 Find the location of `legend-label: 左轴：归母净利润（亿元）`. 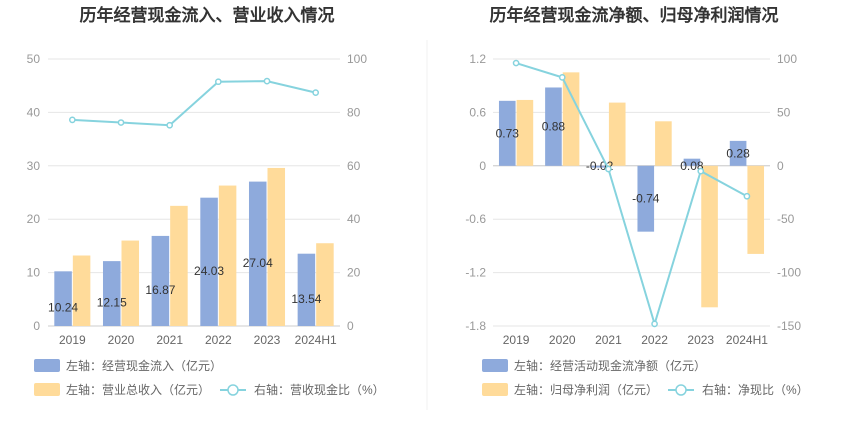

legend-label: 左轴：归母净利润（亿元） is located at coordinates (586, 389).